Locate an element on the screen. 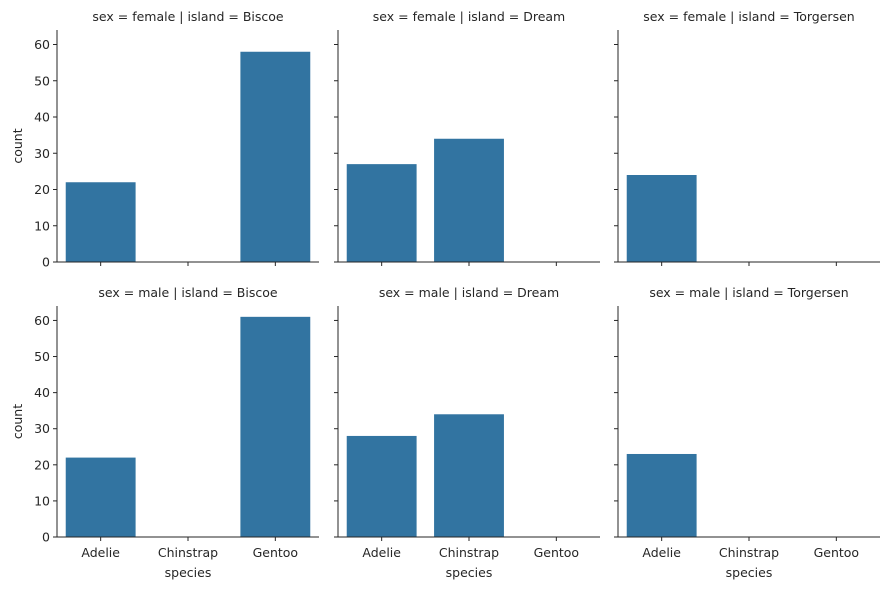 The height and width of the screenshot is (590, 889). facet-title: sex = male | island = Biscoe is located at coordinates (187, 292).